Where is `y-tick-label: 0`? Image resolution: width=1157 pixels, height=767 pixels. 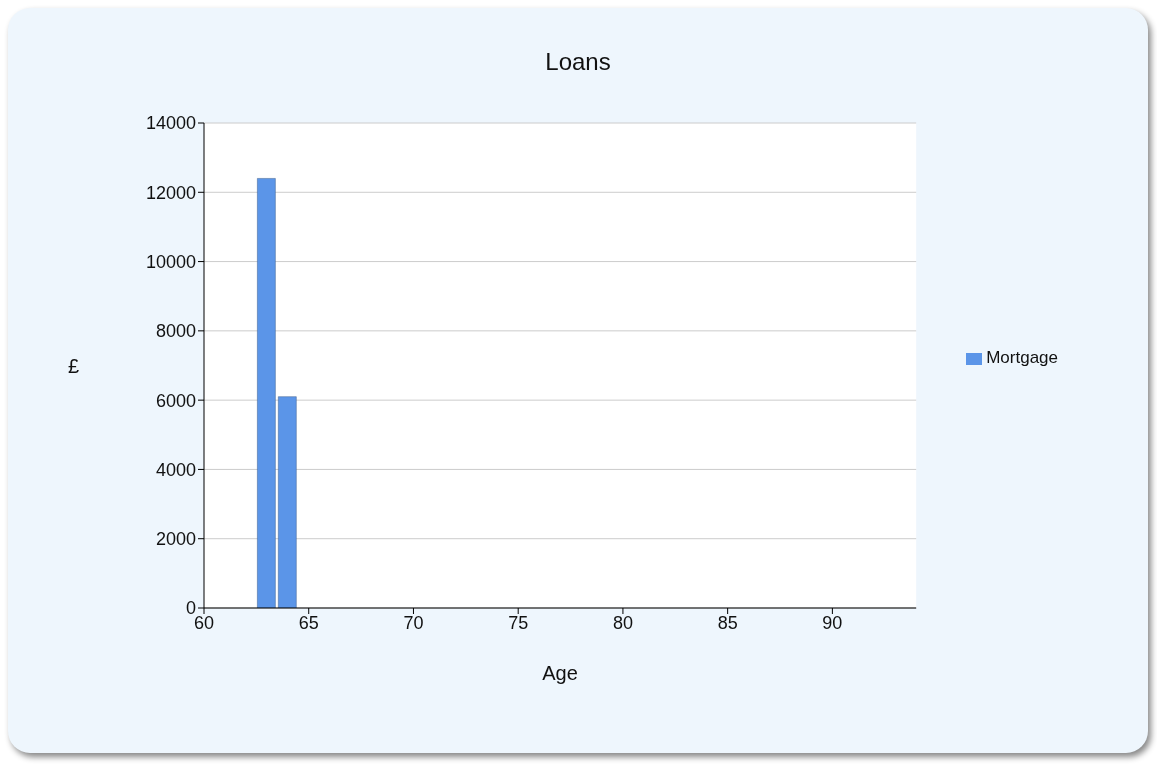 y-tick-label: 0 is located at coordinates (190, 608).